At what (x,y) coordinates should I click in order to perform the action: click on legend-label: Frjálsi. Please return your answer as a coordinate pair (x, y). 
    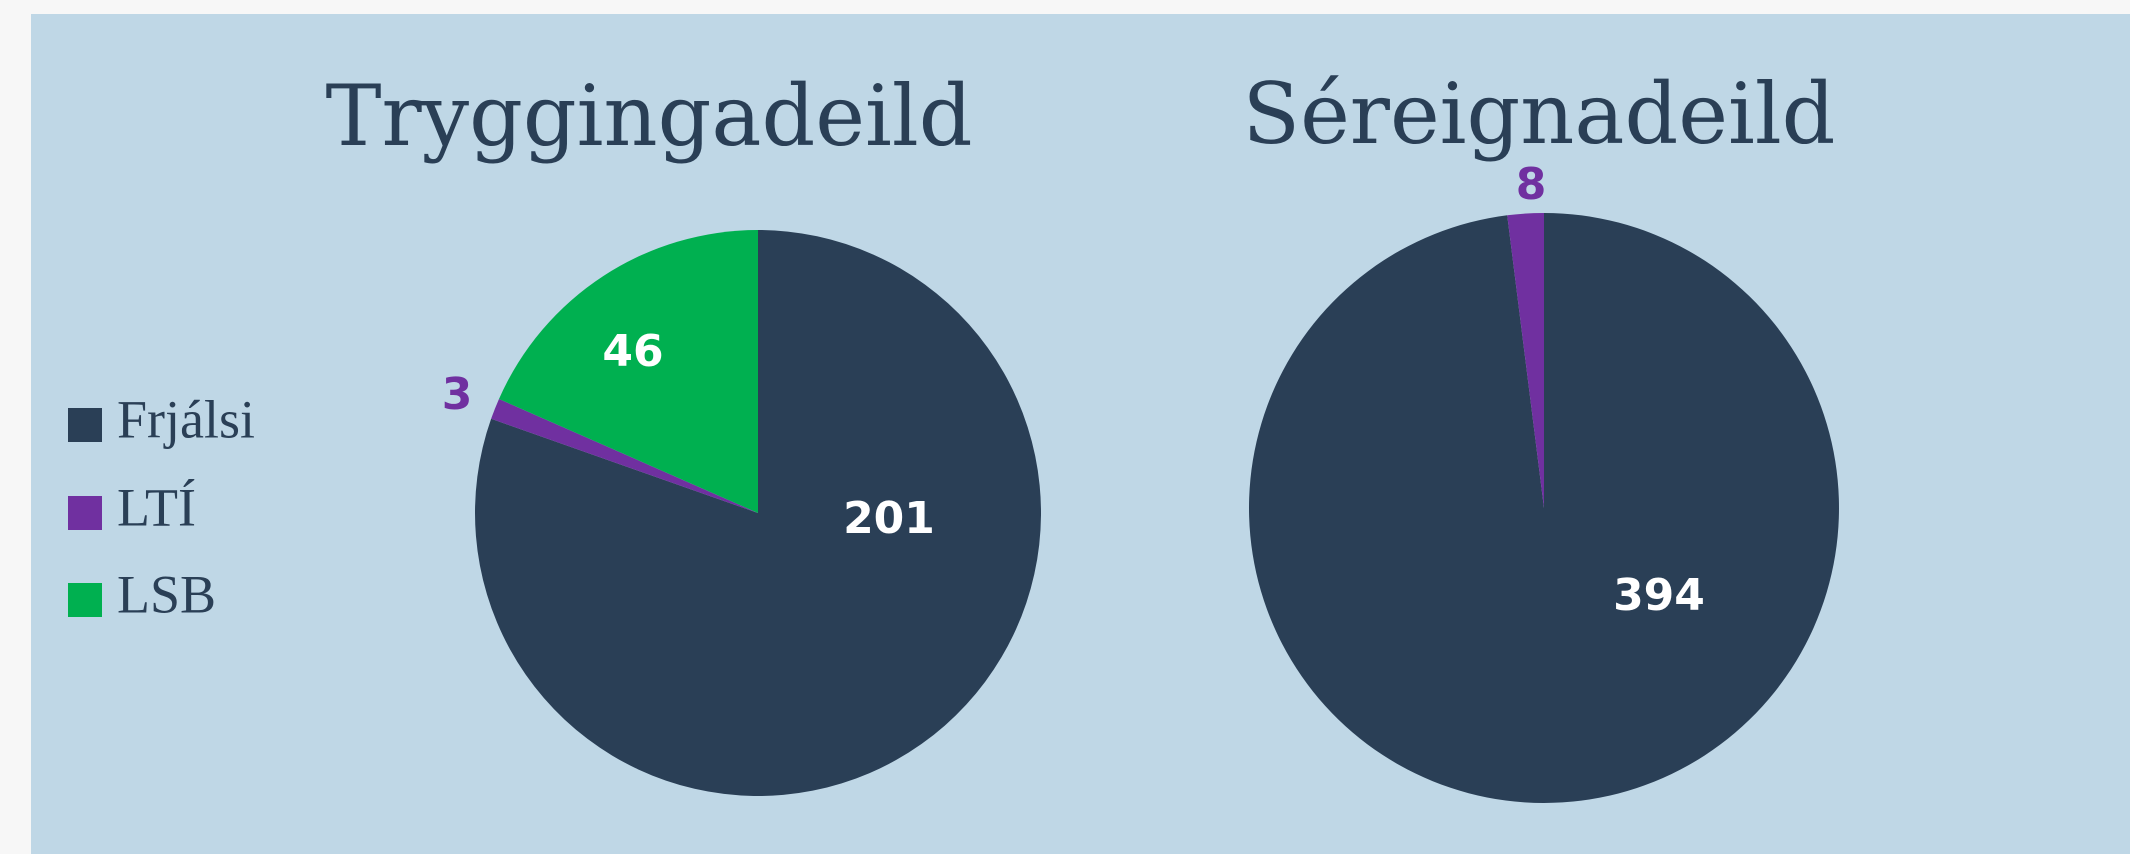
    Looking at the image, I should click on (186, 419).